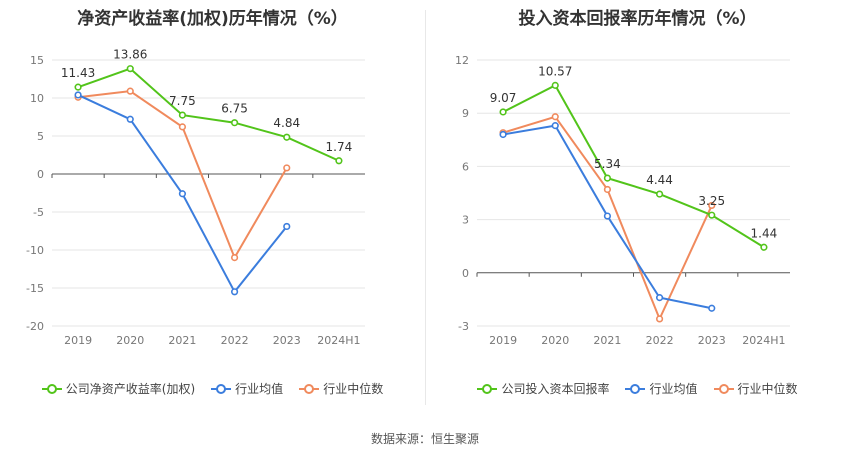 Image resolution: width=850 pixels, height=459 pixels. Describe the element at coordinates (130, 389) in the screenshot. I see `legend-label: 公司净资产收益率(加权)` at that location.